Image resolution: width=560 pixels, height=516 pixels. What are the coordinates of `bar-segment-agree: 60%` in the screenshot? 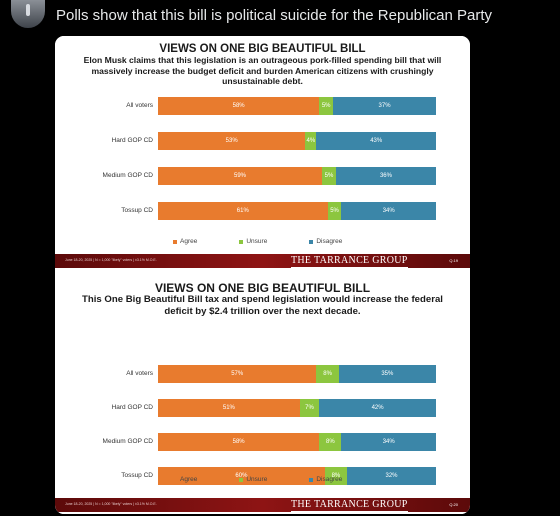 It's located at (241, 476).